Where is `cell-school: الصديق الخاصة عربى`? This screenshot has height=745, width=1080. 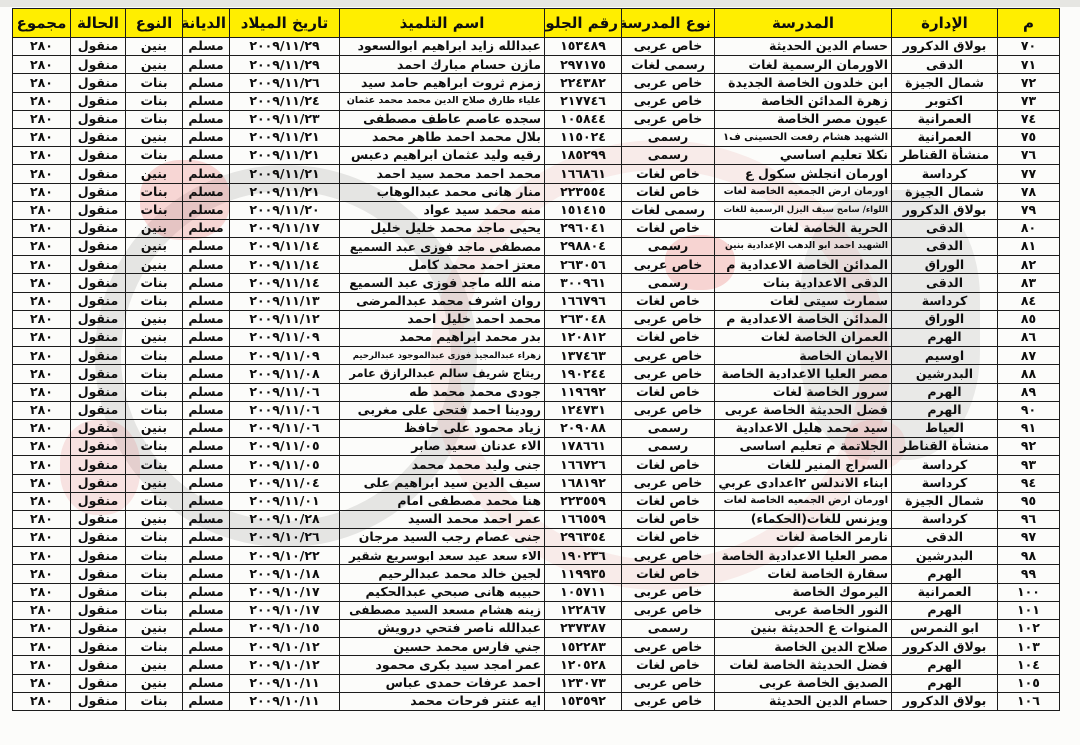 cell-school: الصديق الخاصة عربى is located at coordinates (803, 683).